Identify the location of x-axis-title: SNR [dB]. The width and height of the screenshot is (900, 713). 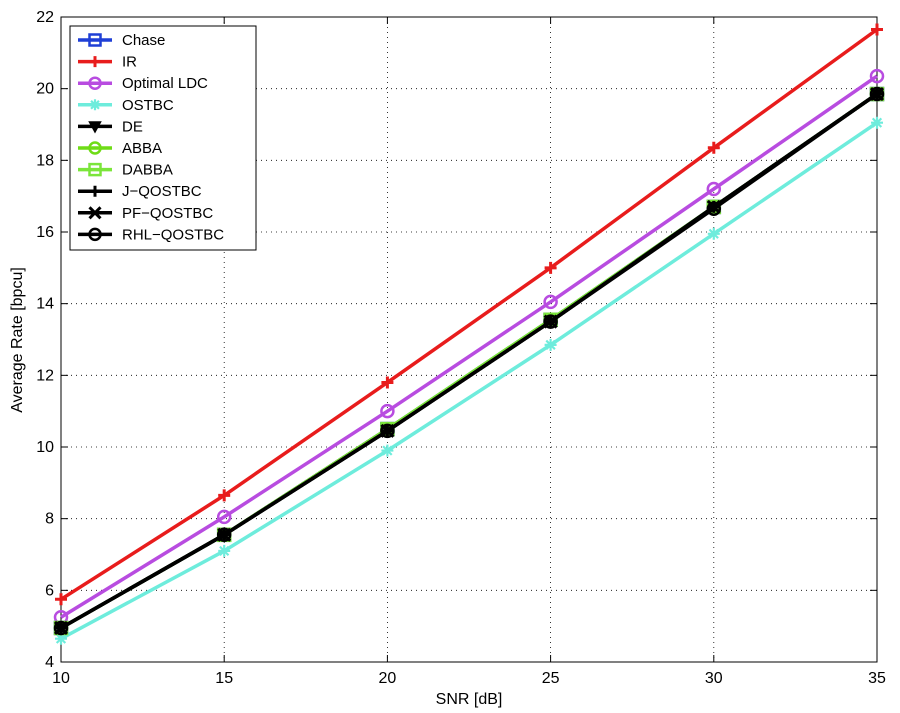
(469, 699).